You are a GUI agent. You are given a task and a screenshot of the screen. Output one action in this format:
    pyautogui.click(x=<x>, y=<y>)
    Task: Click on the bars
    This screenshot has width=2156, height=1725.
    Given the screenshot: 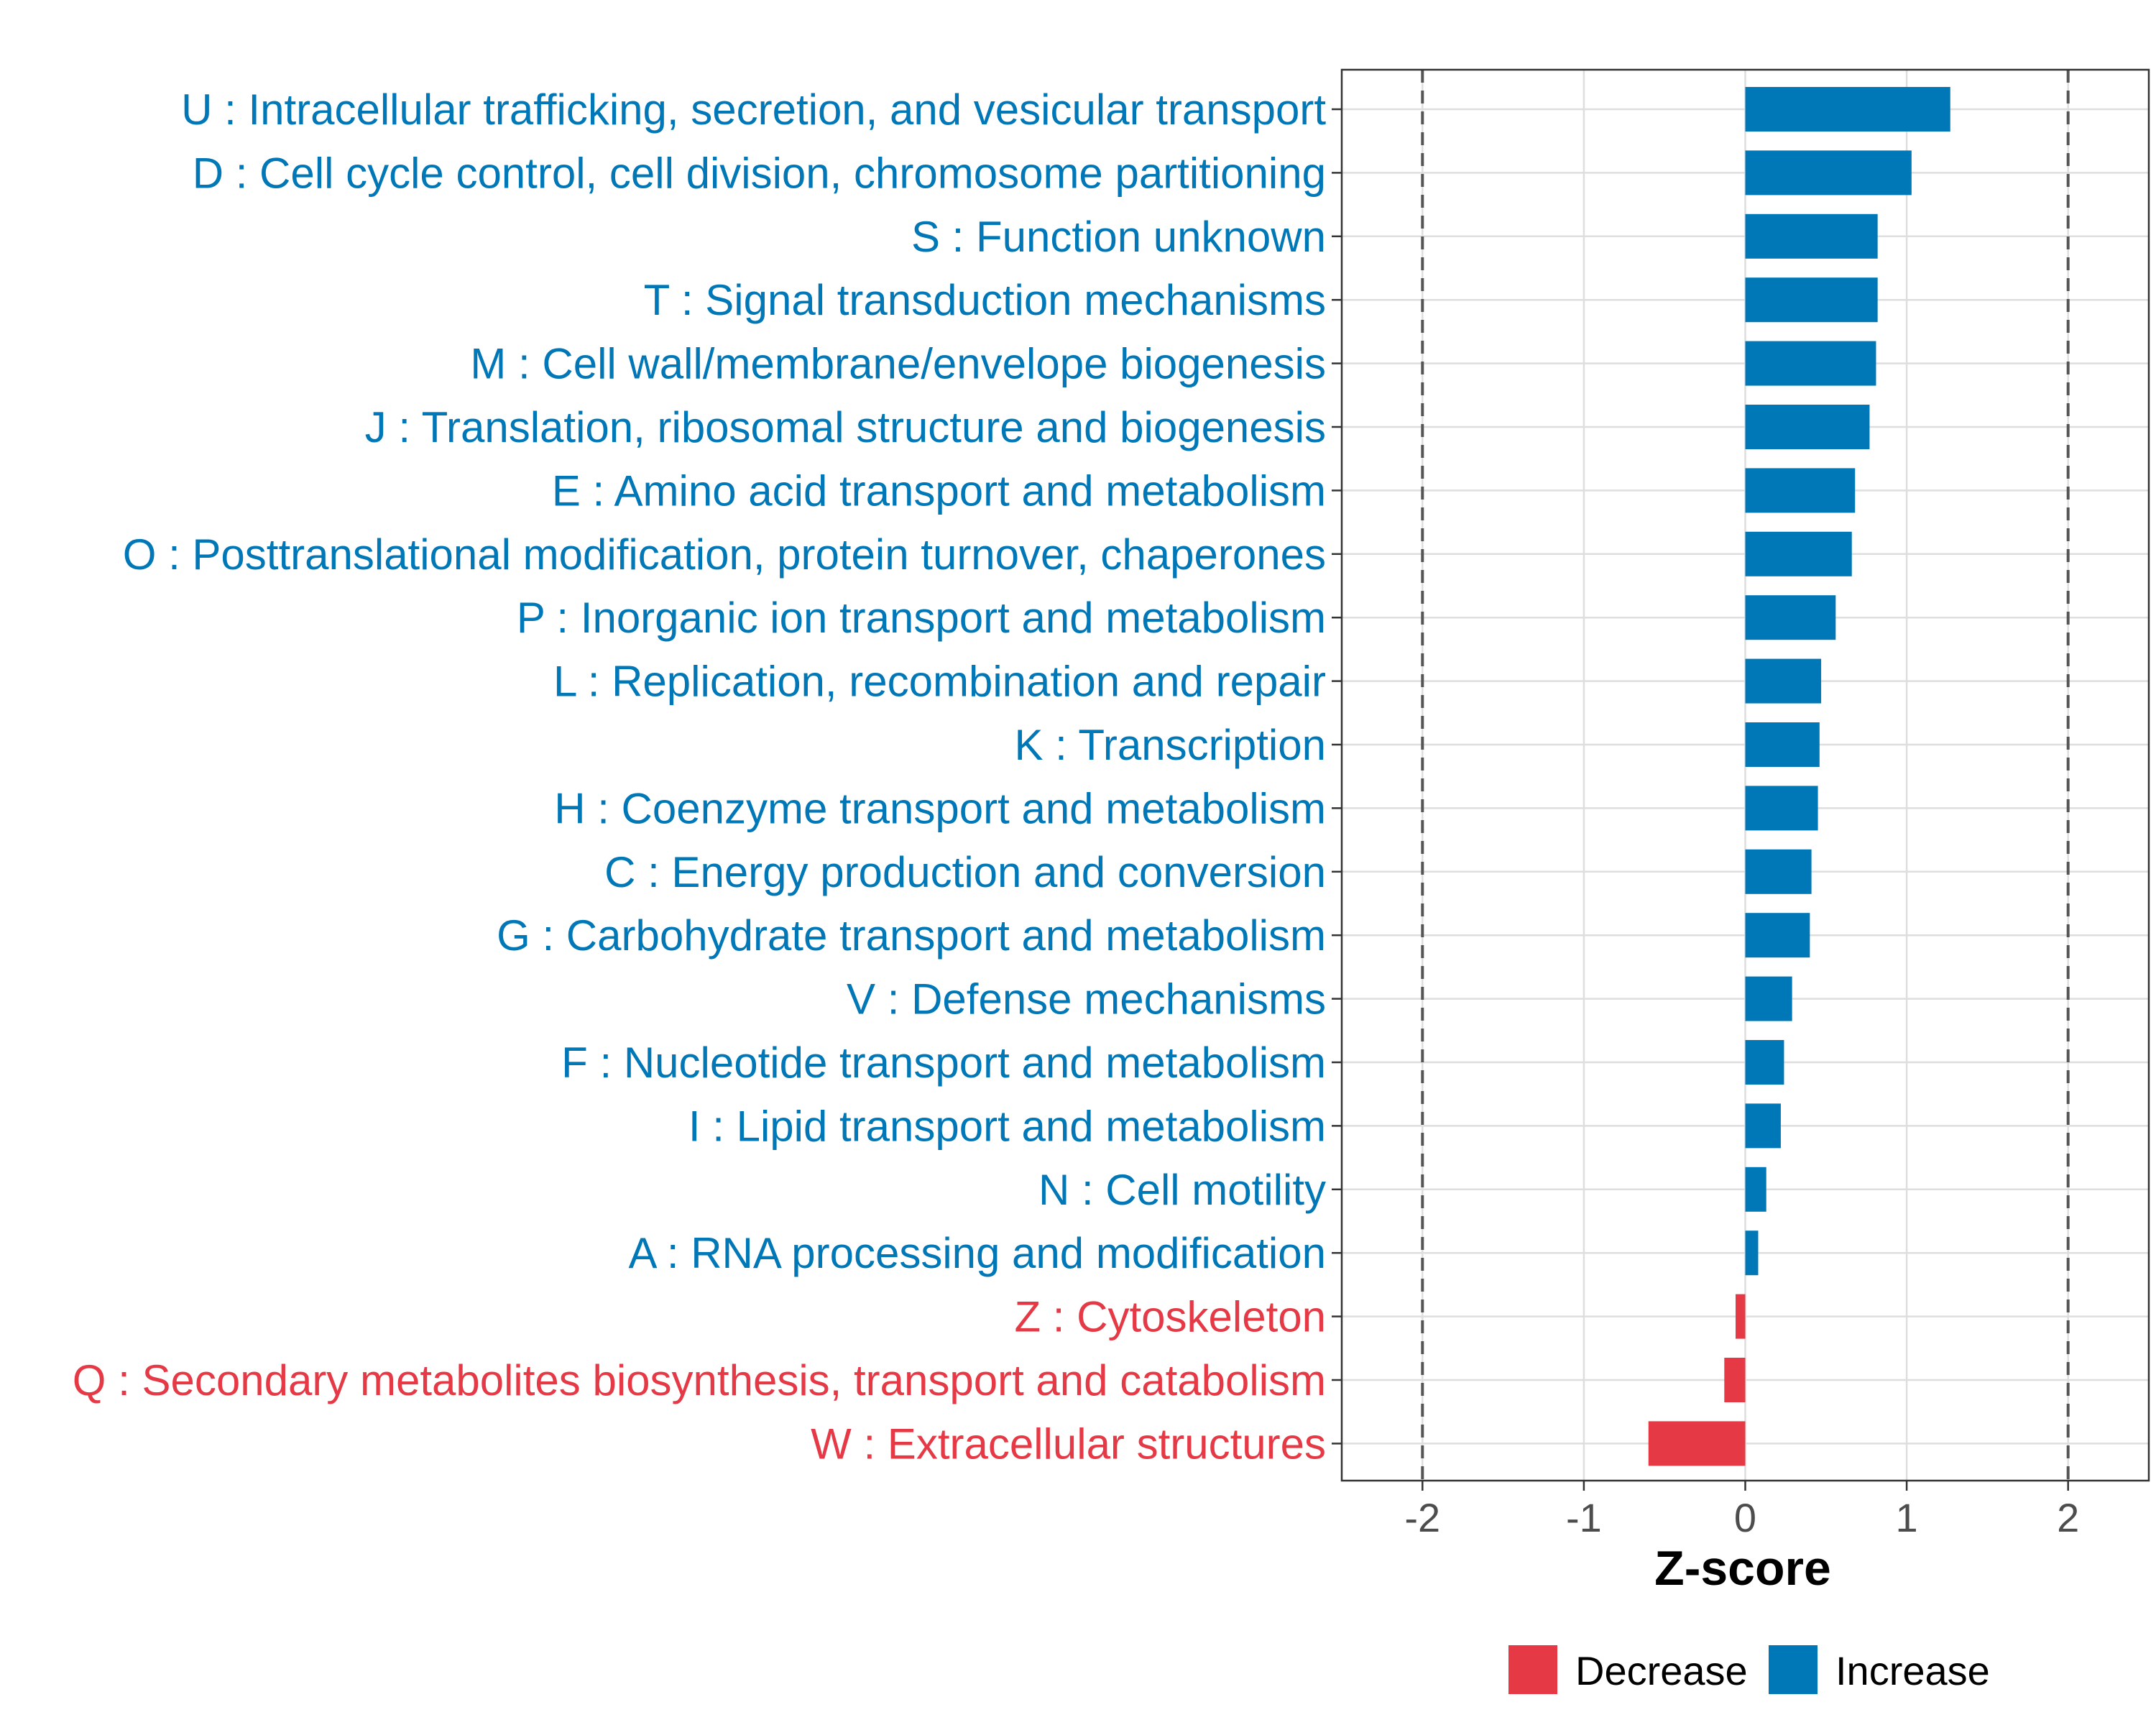 What is the action you would take?
    pyautogui.click(x=1799, y=776)
    